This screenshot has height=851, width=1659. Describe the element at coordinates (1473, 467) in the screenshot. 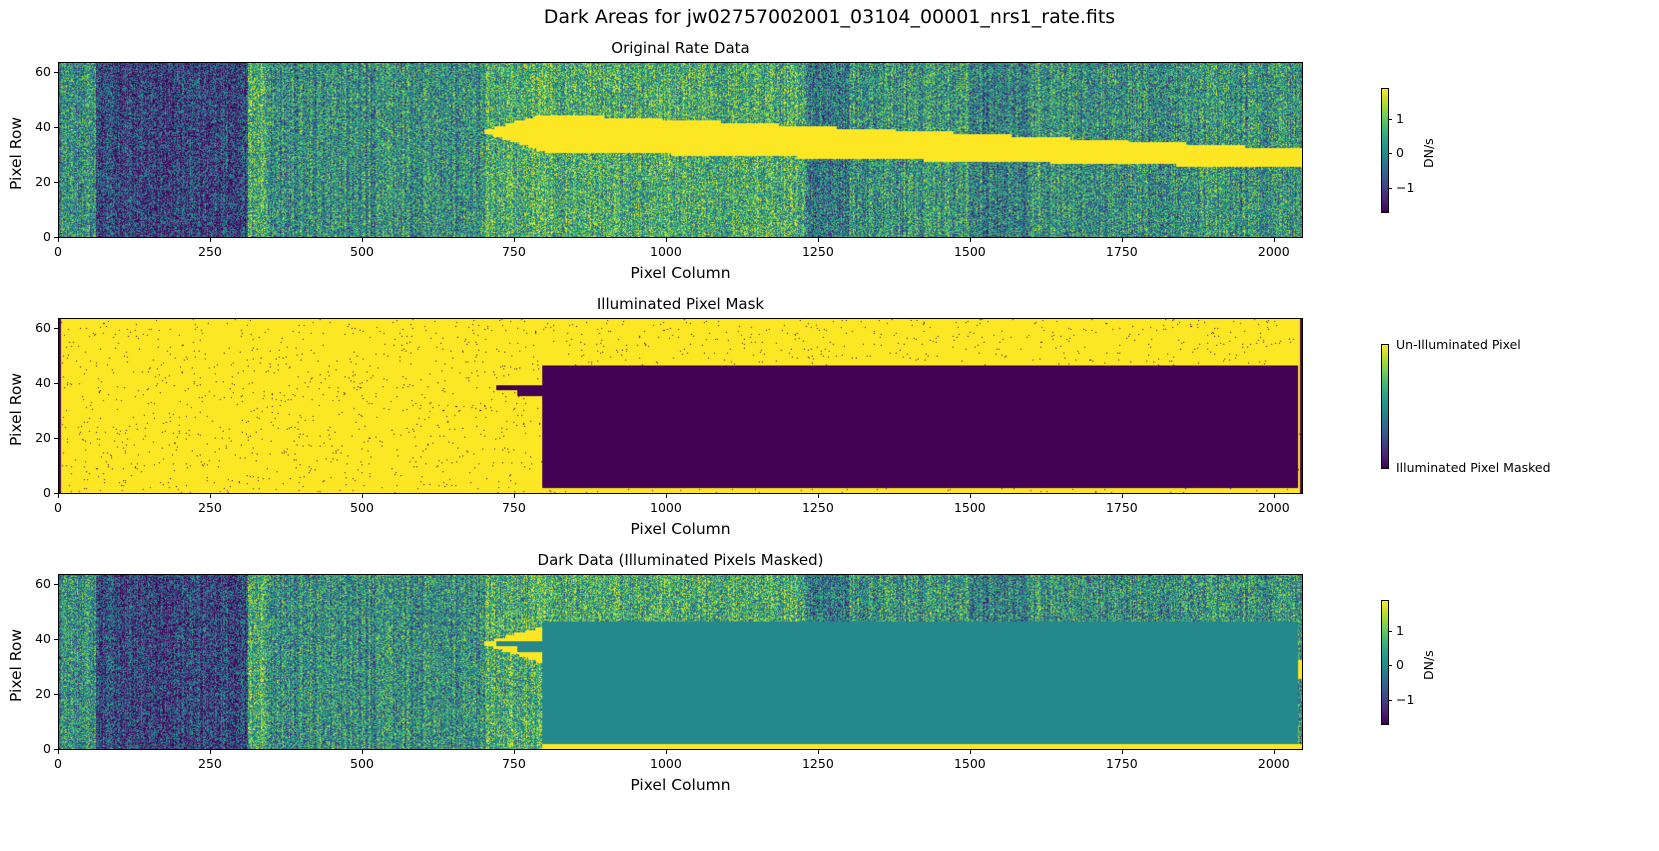

I see `colorbar-tick-label: Illuminated Pixel Masked` at that location.